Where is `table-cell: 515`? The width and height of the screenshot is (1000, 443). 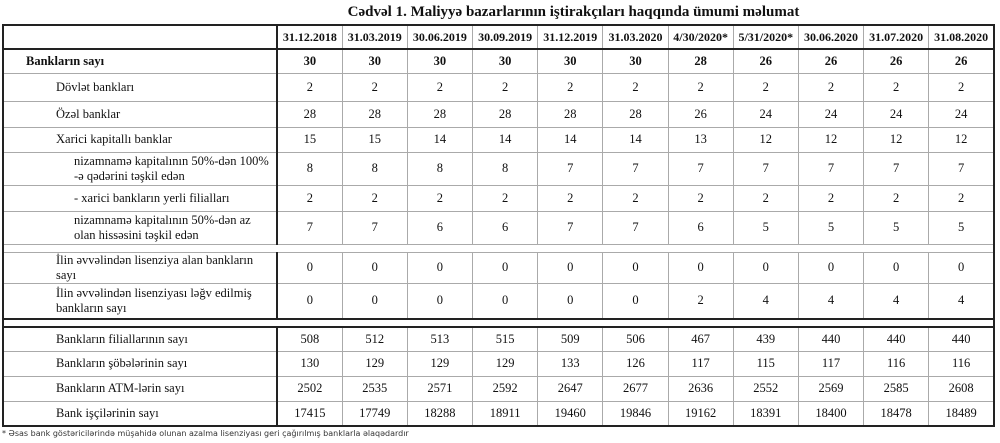 table-cell: 515 is located at coordinates (505, 339).